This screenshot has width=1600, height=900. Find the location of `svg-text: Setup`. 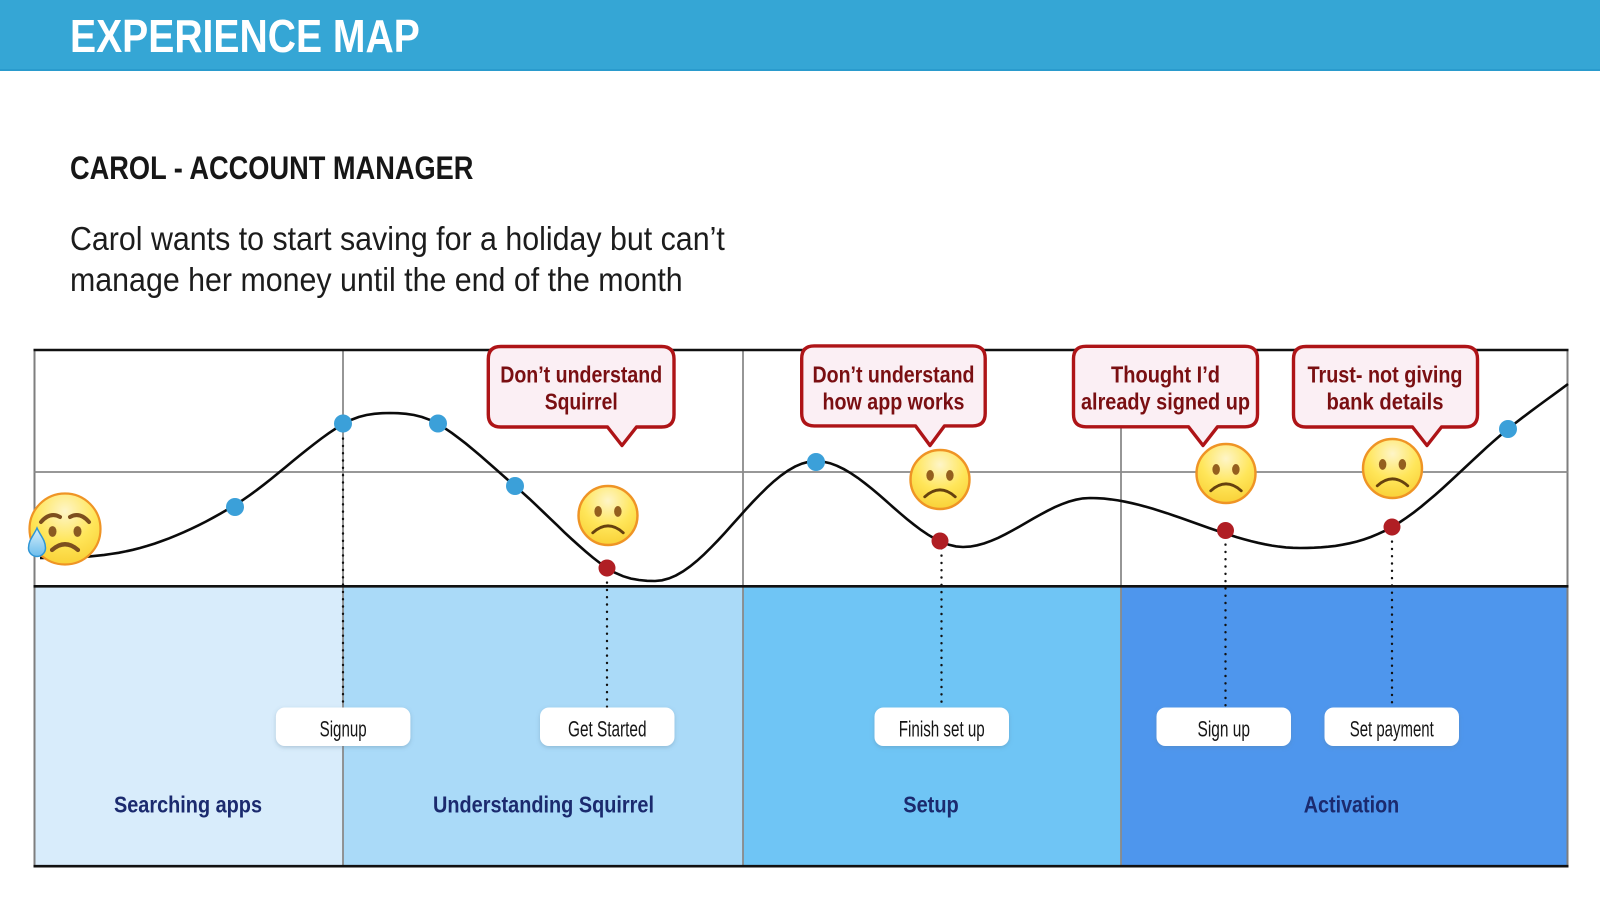

svg-text: Setup is located at coordinates (931, 805).